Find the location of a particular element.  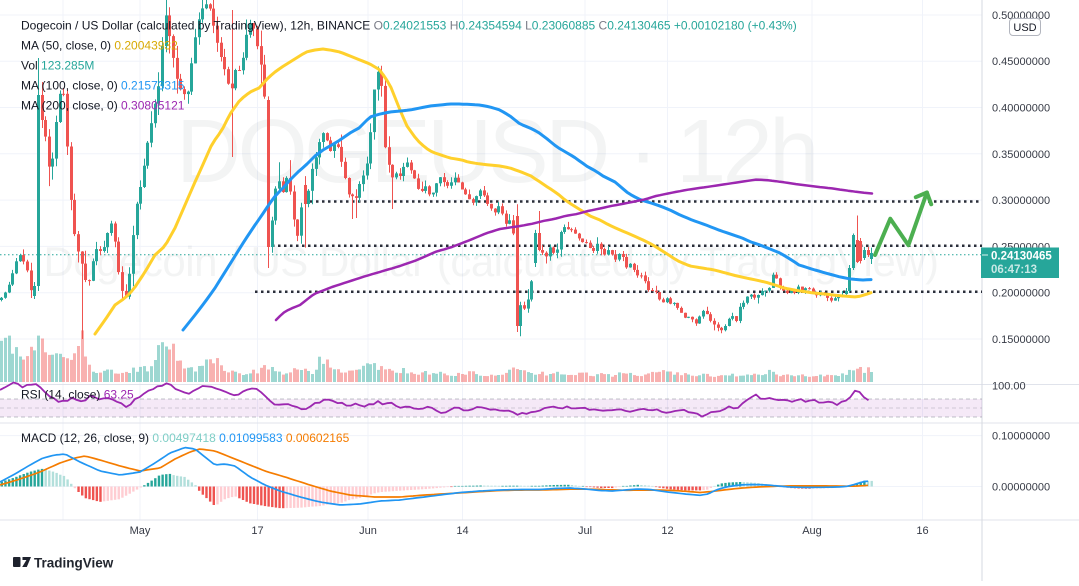

svg-text: 12 is located at coordinates (667, 531).